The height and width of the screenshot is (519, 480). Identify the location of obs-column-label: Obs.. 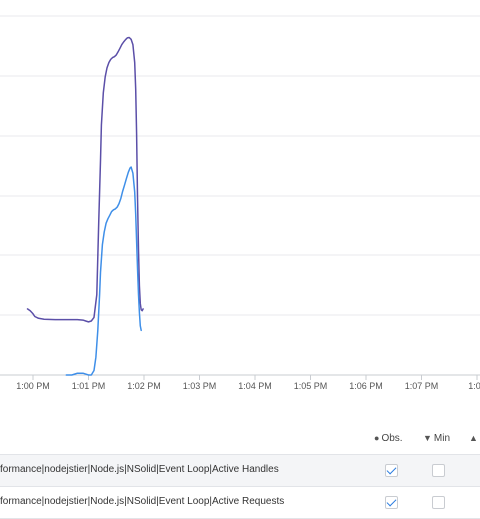
(392, 438).